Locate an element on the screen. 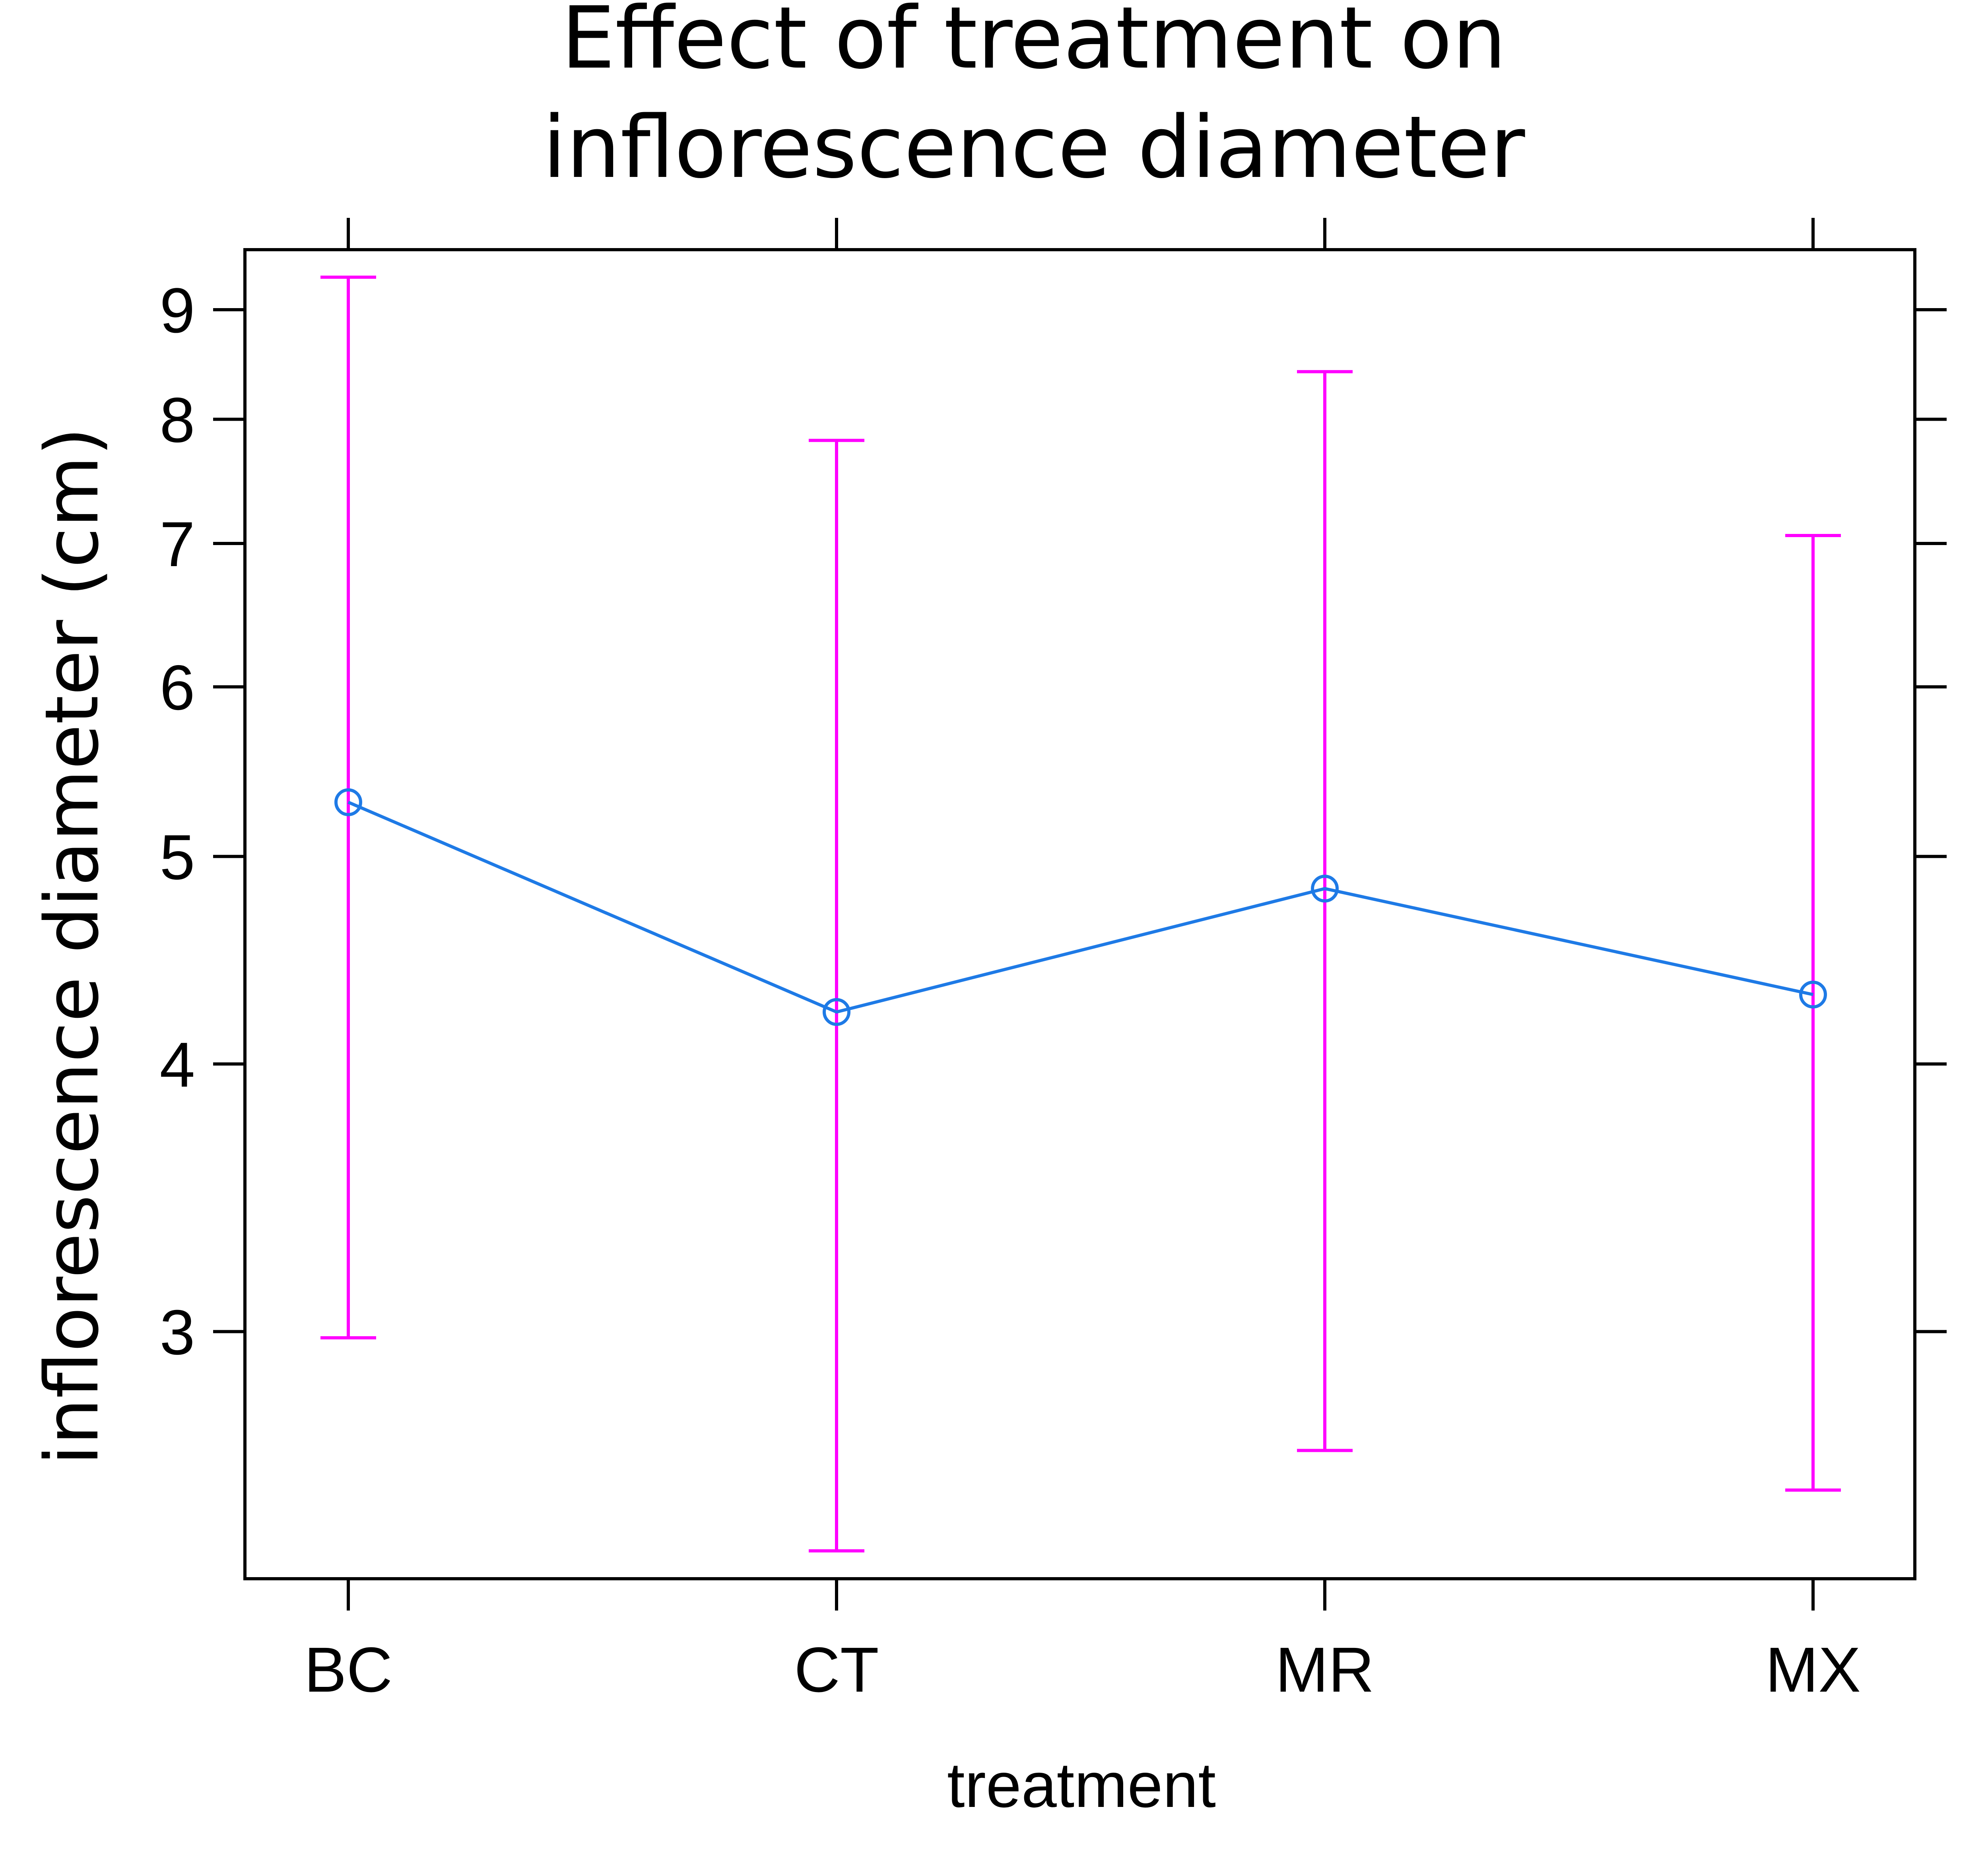  chart-title-line-2: inflorescence diameter is located at coordinates (1033, 147).